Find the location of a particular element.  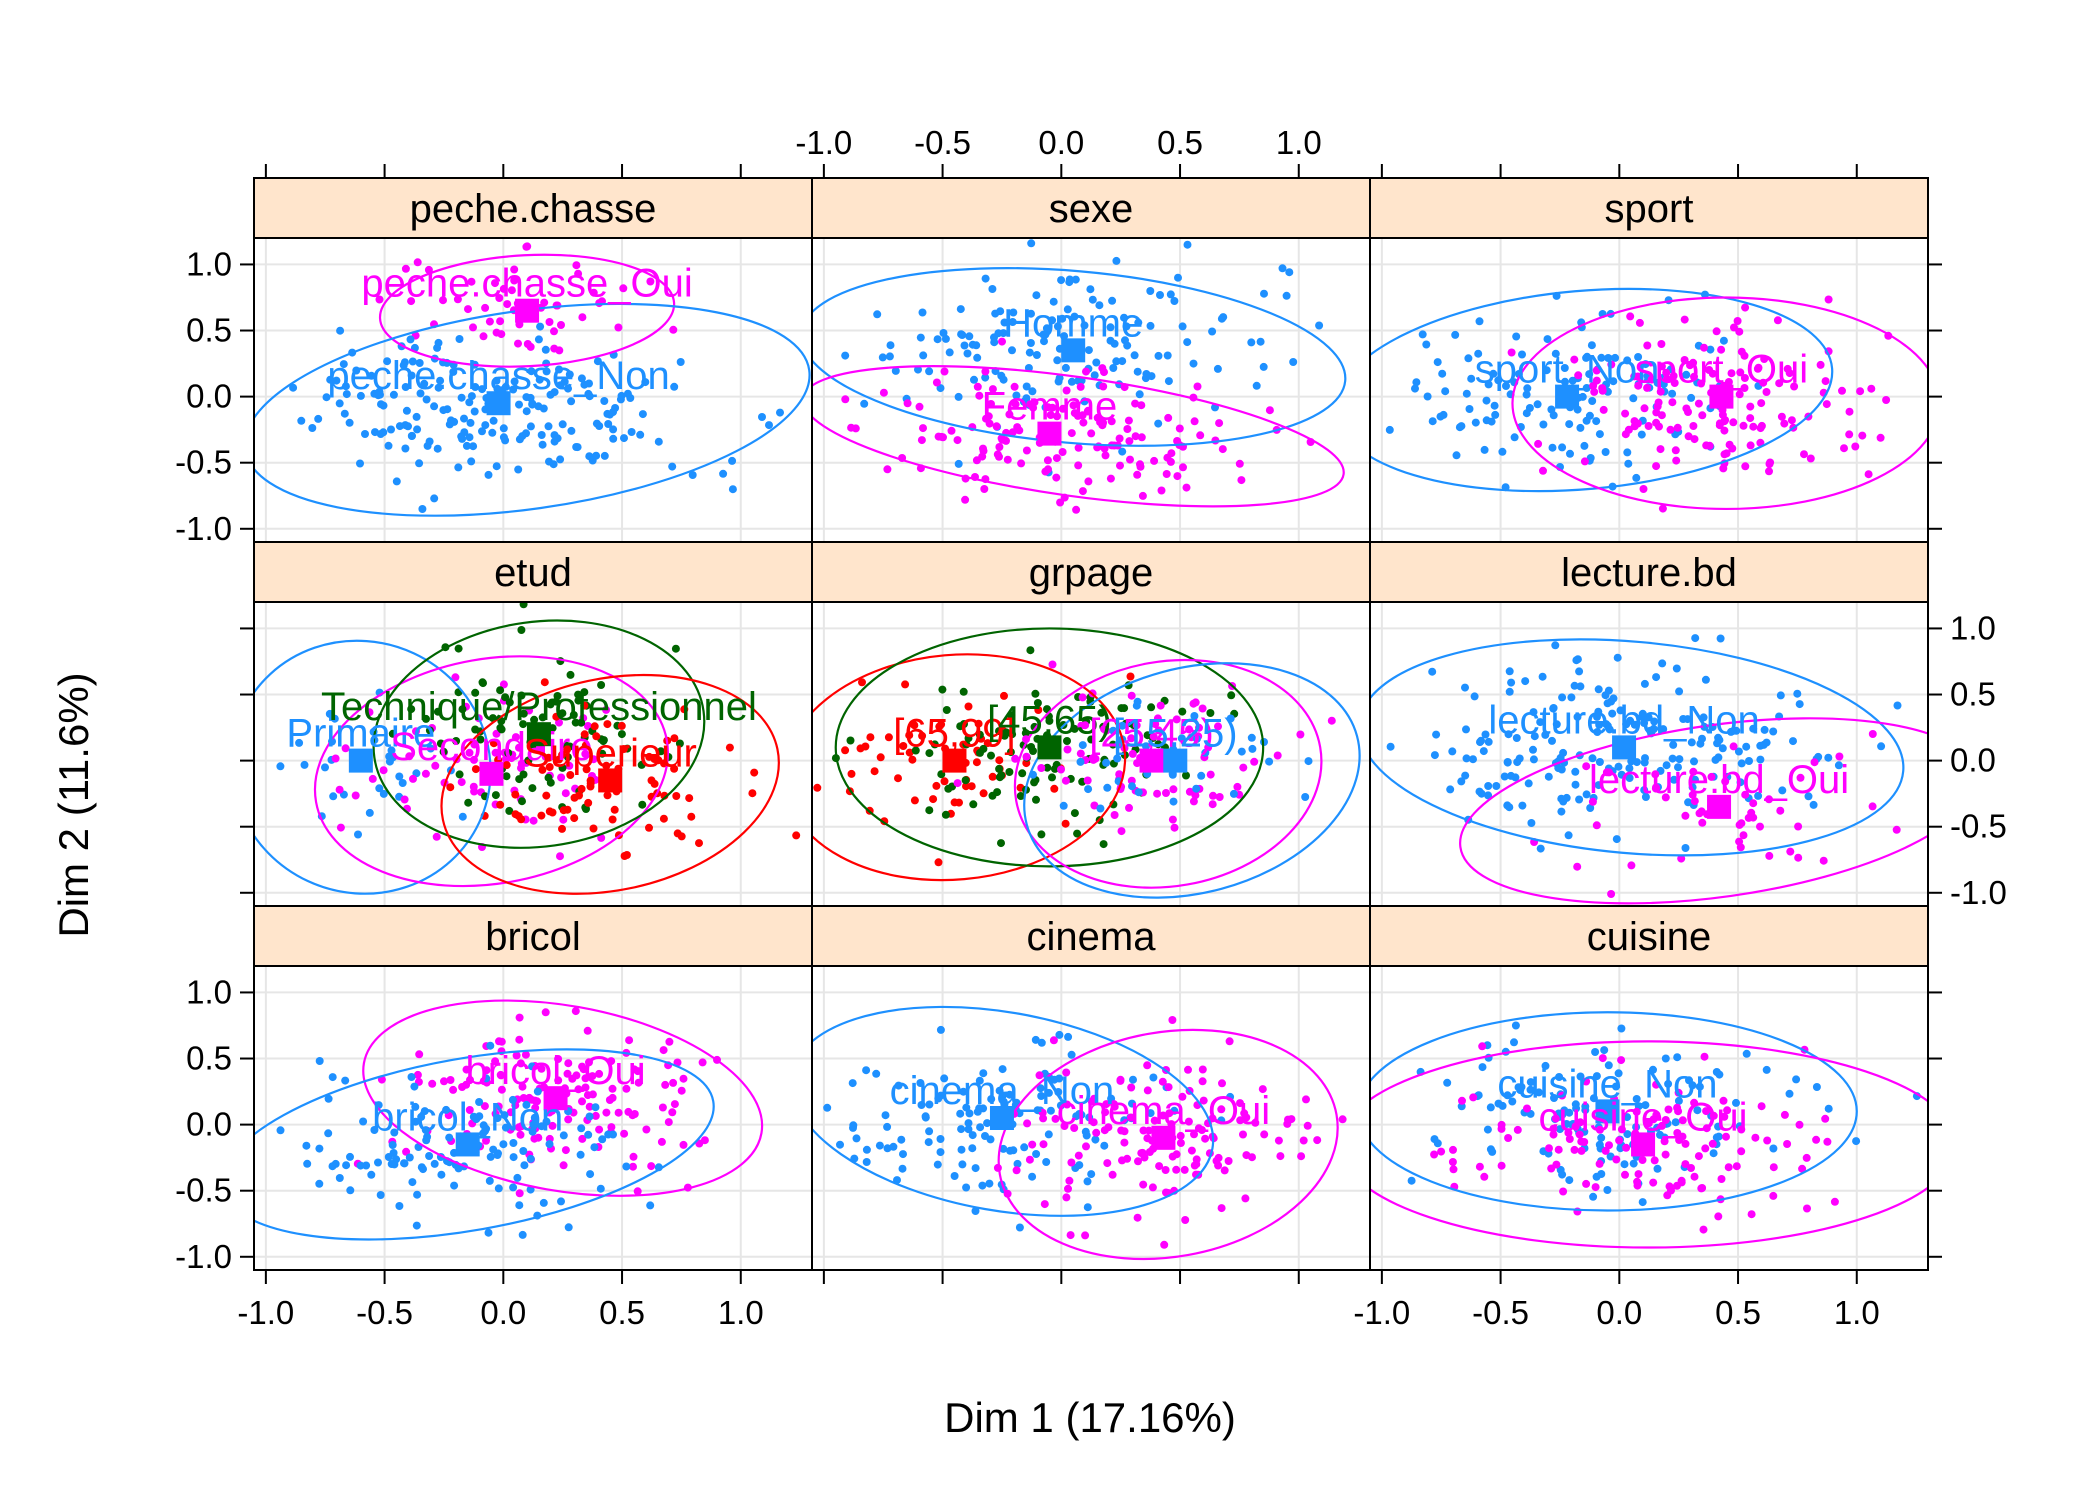

category-label: [65,99] is located at coordinates (954, 734).